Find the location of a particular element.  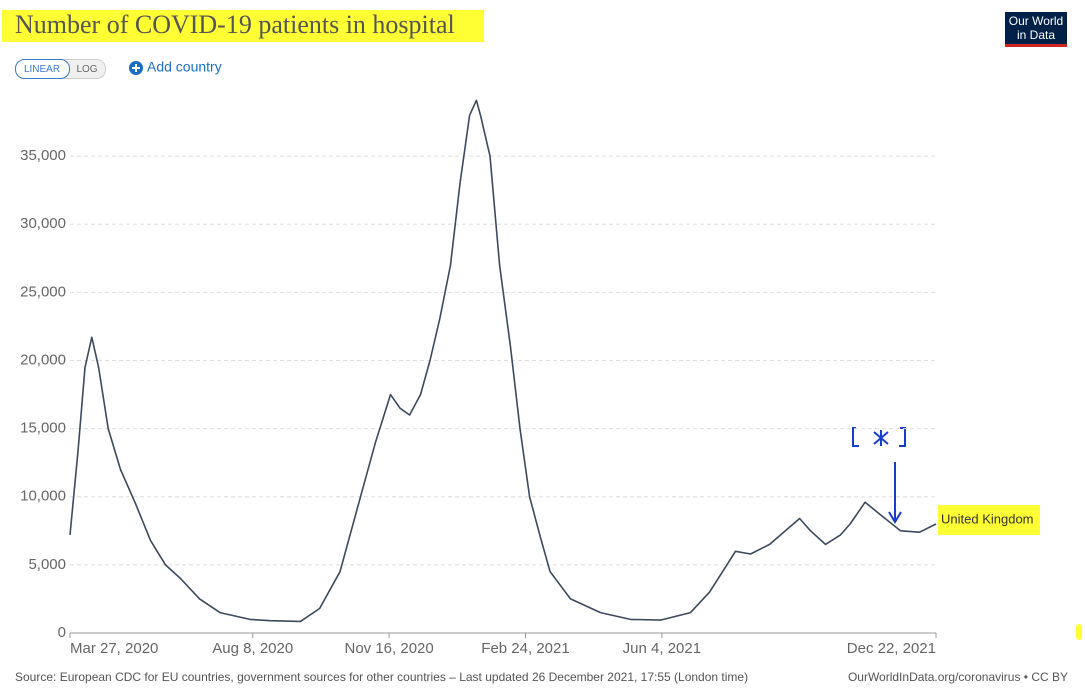

license: OurWorldInData.org/coronavirus • CC BY is located at coordinates (958, 677).